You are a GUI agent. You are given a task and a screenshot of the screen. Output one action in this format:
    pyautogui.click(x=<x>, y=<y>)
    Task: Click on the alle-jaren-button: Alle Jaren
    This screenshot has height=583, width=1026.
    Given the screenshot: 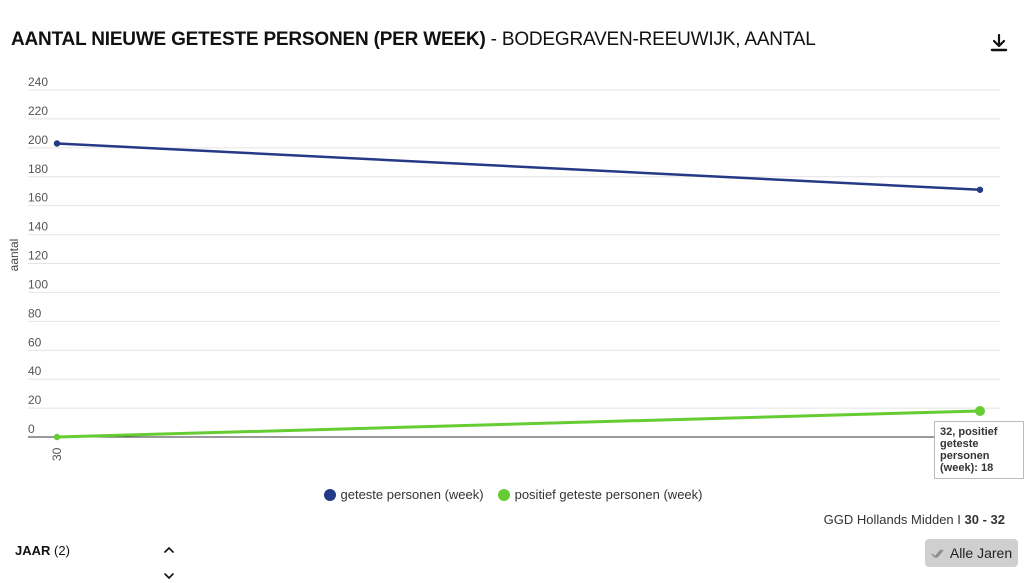 What is the action you would take?
    pyautogui.click(x=971, y=553)
    